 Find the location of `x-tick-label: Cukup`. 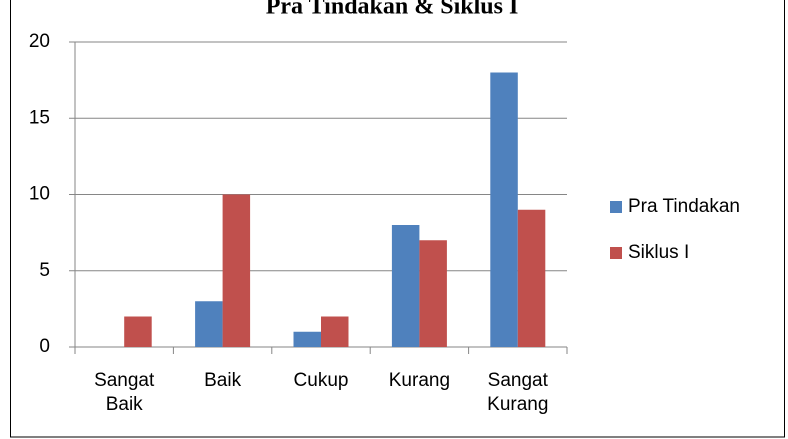

x-tick-label: Cukup is located at coordinates (321, 380).